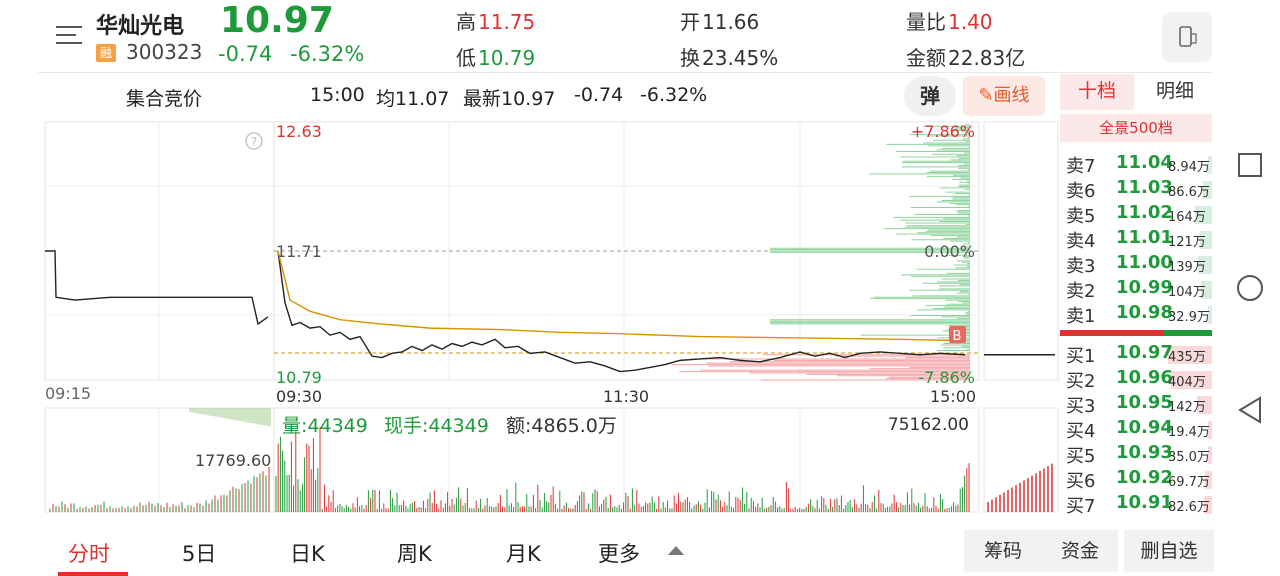 The image size is (1280, 576). Describe the element at coordinates (1081, 381) in the screenshot. I see `level-label: 买2` at that location.